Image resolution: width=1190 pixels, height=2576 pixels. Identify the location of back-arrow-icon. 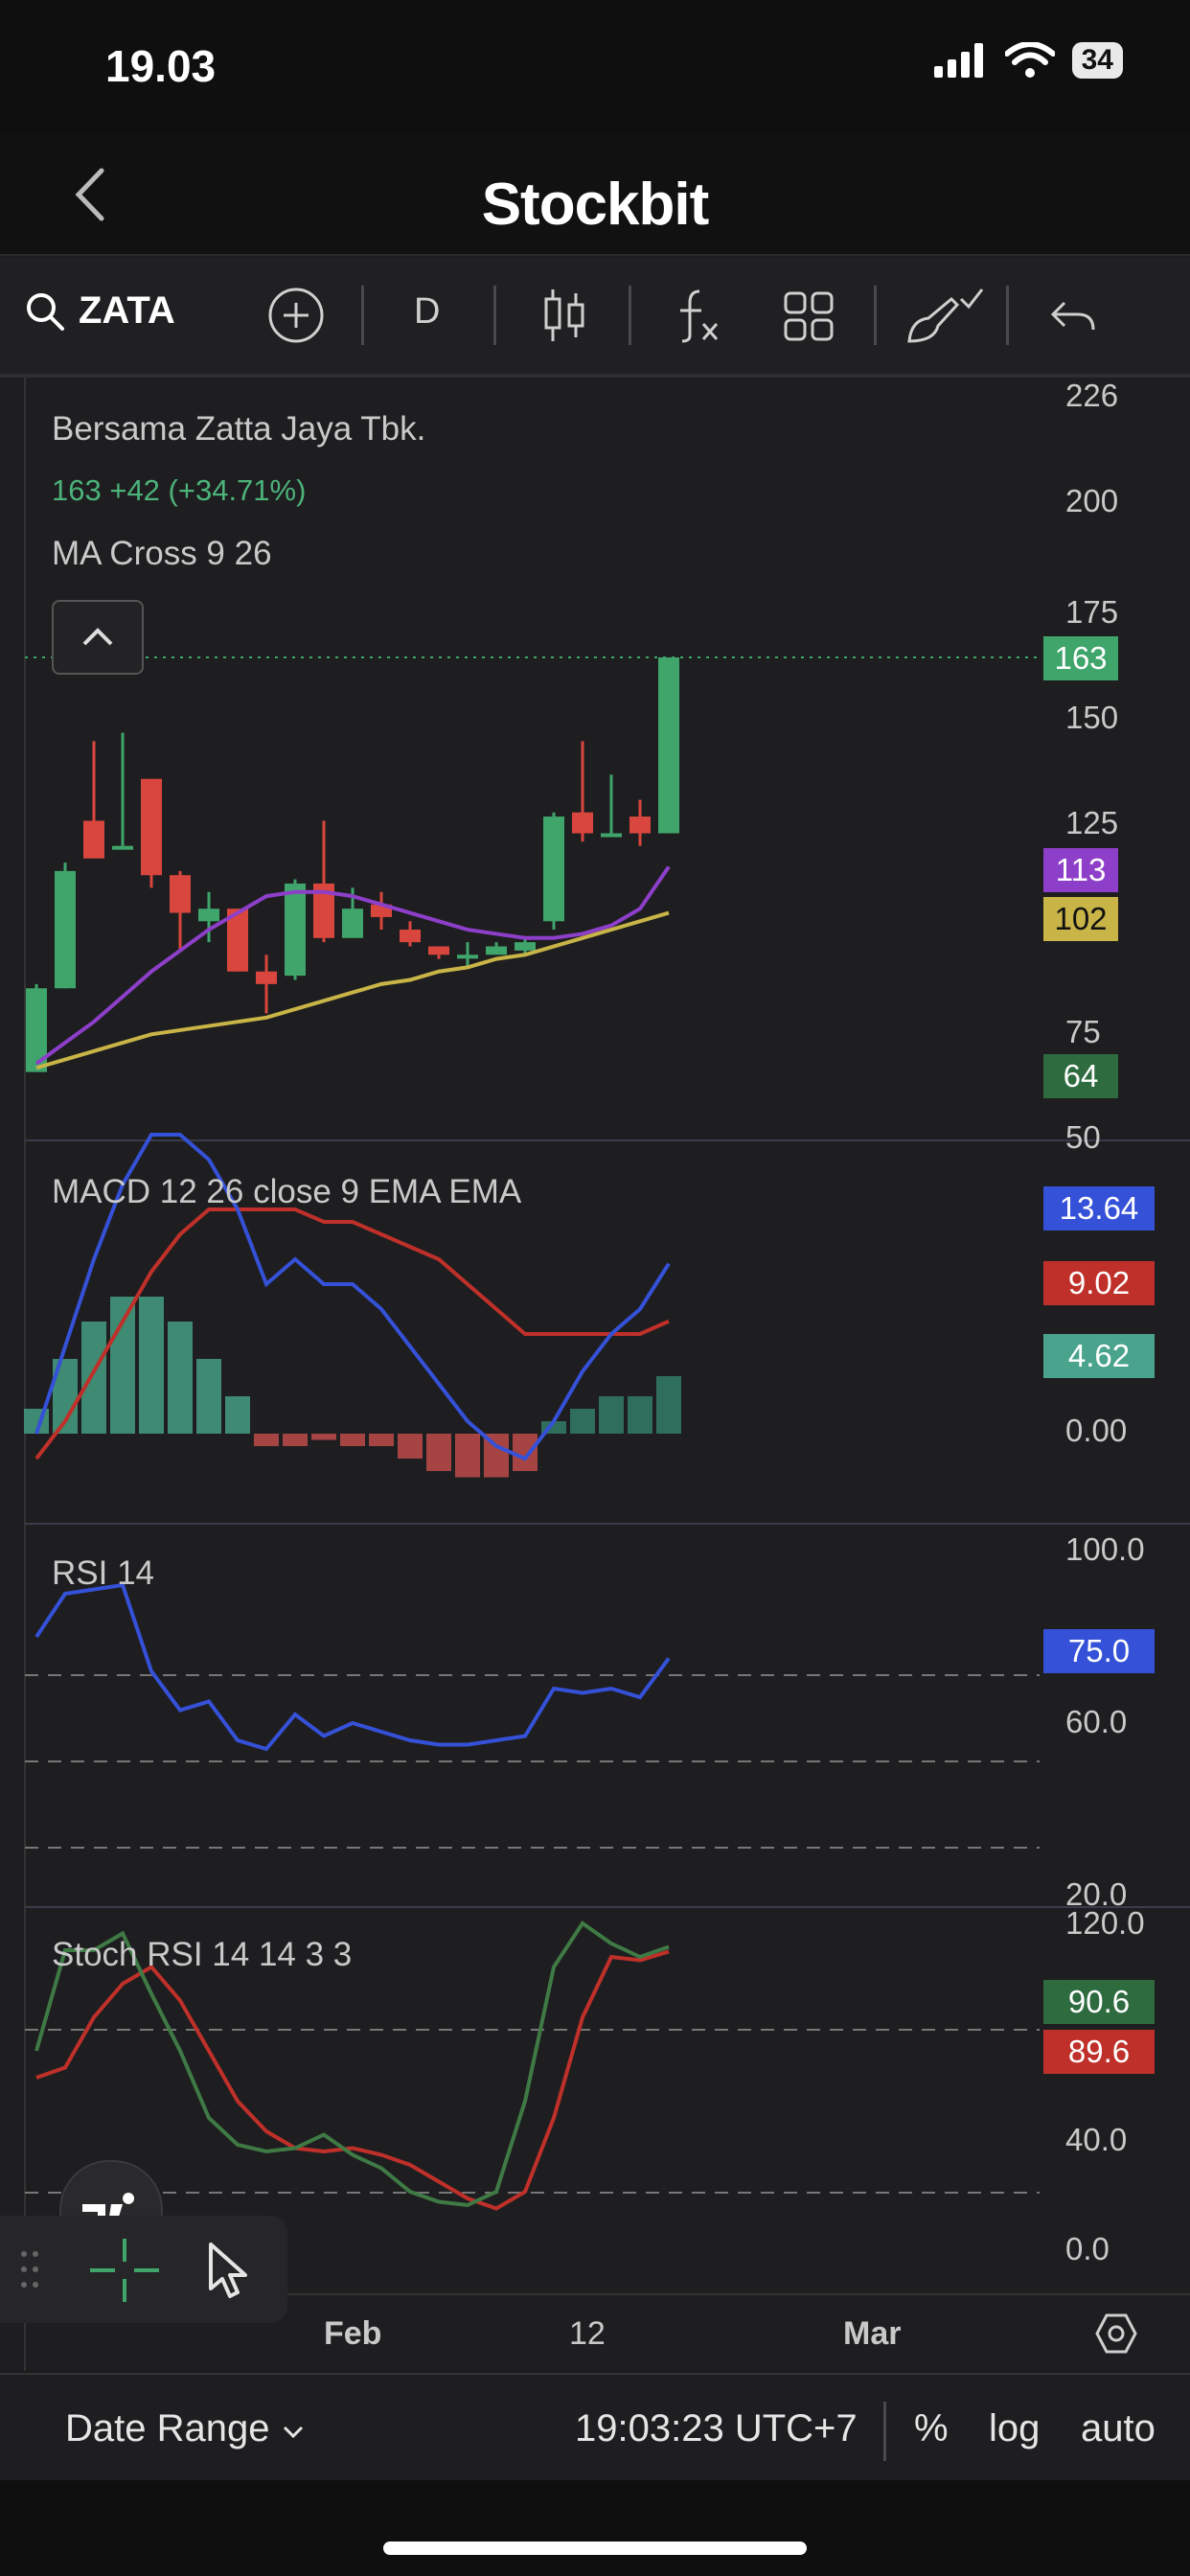
(91, 194).